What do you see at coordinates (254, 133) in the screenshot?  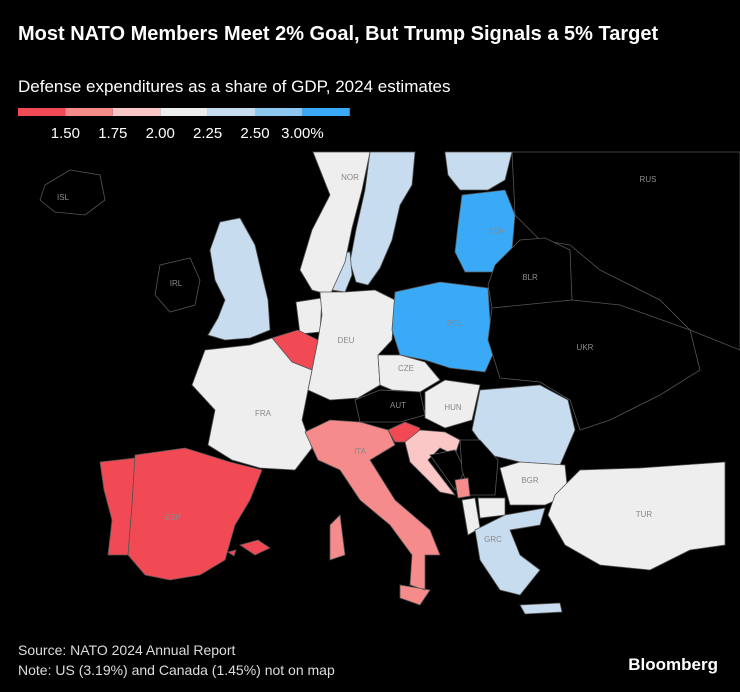 I see `legend-tick-label: 2.50` at bounding box center [254, 133].